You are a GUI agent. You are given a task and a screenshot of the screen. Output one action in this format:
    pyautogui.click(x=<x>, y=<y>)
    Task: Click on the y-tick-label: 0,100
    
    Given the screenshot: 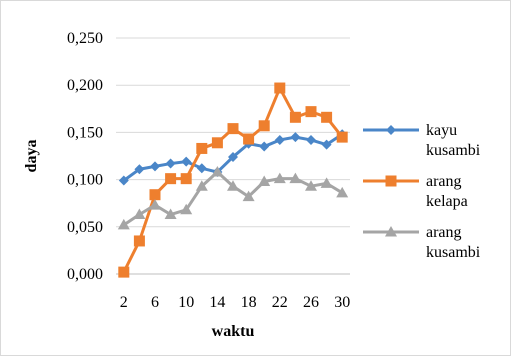 What is the action you would take?
    pyautogui.click(x=85, y=180)
    